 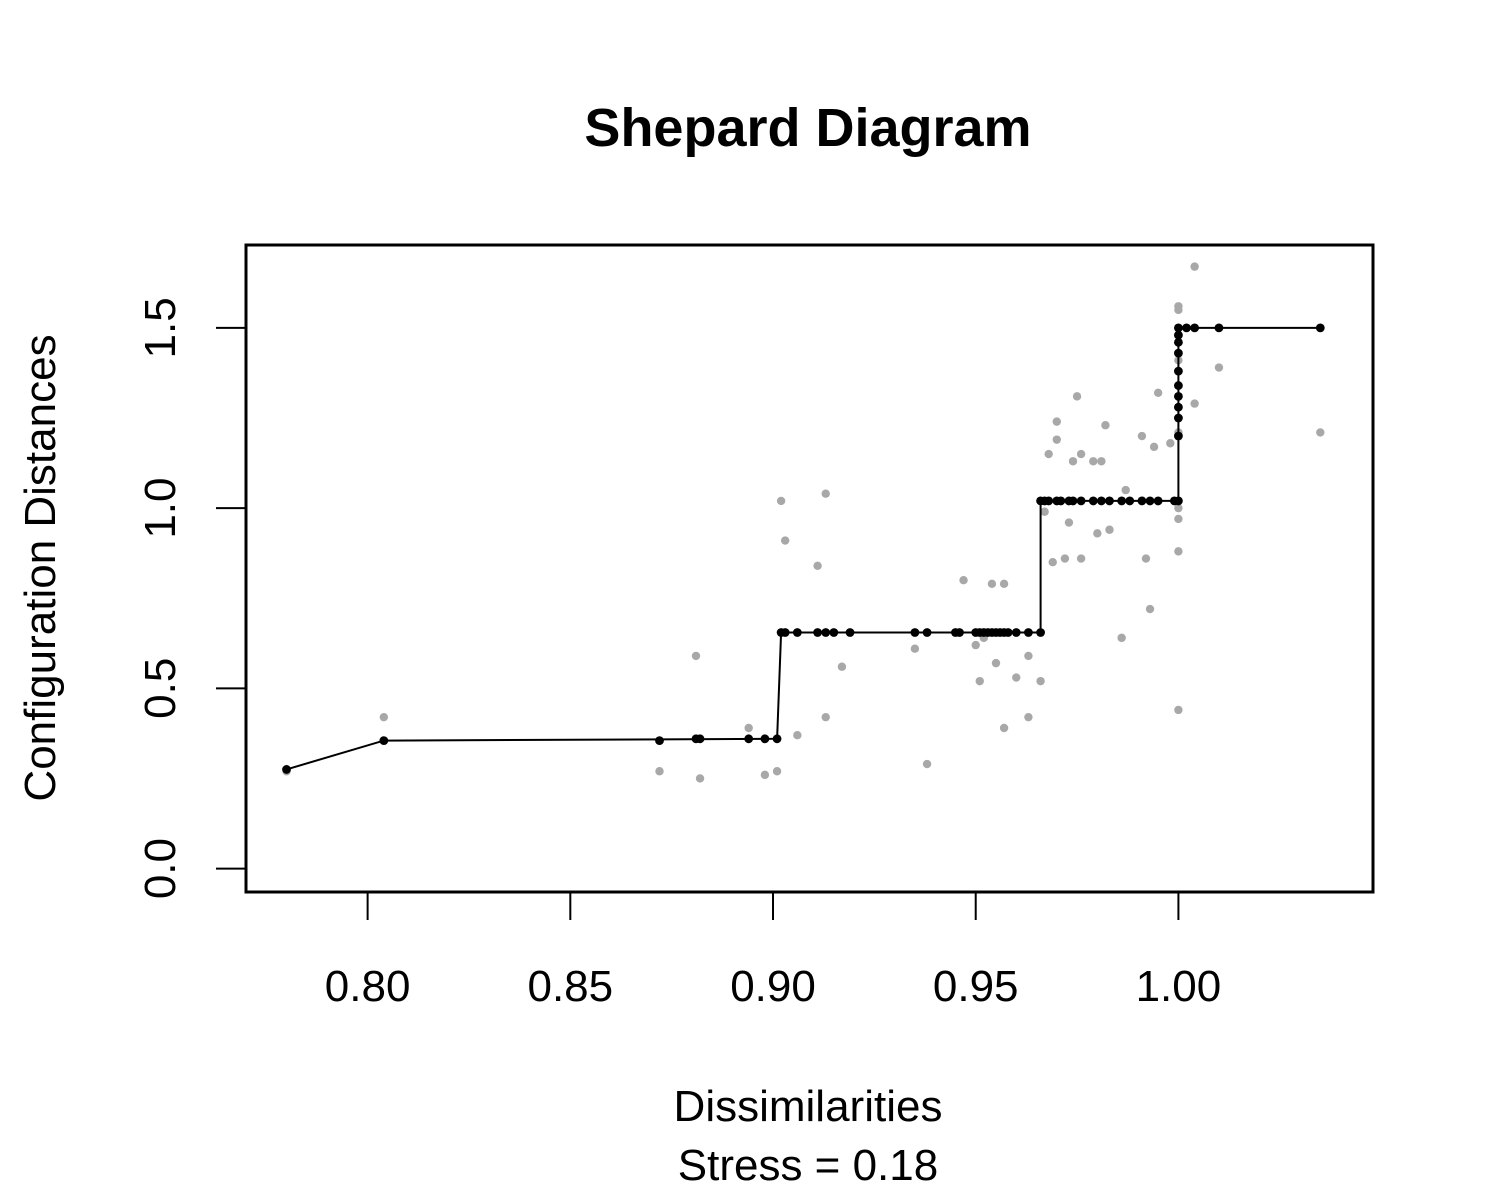 What do you see at coordinates (773, 951) in the screenshot?
I see `x-axis: 0.80 0.85 0.90 0.95 1.00` at bounding box center [773, 951].